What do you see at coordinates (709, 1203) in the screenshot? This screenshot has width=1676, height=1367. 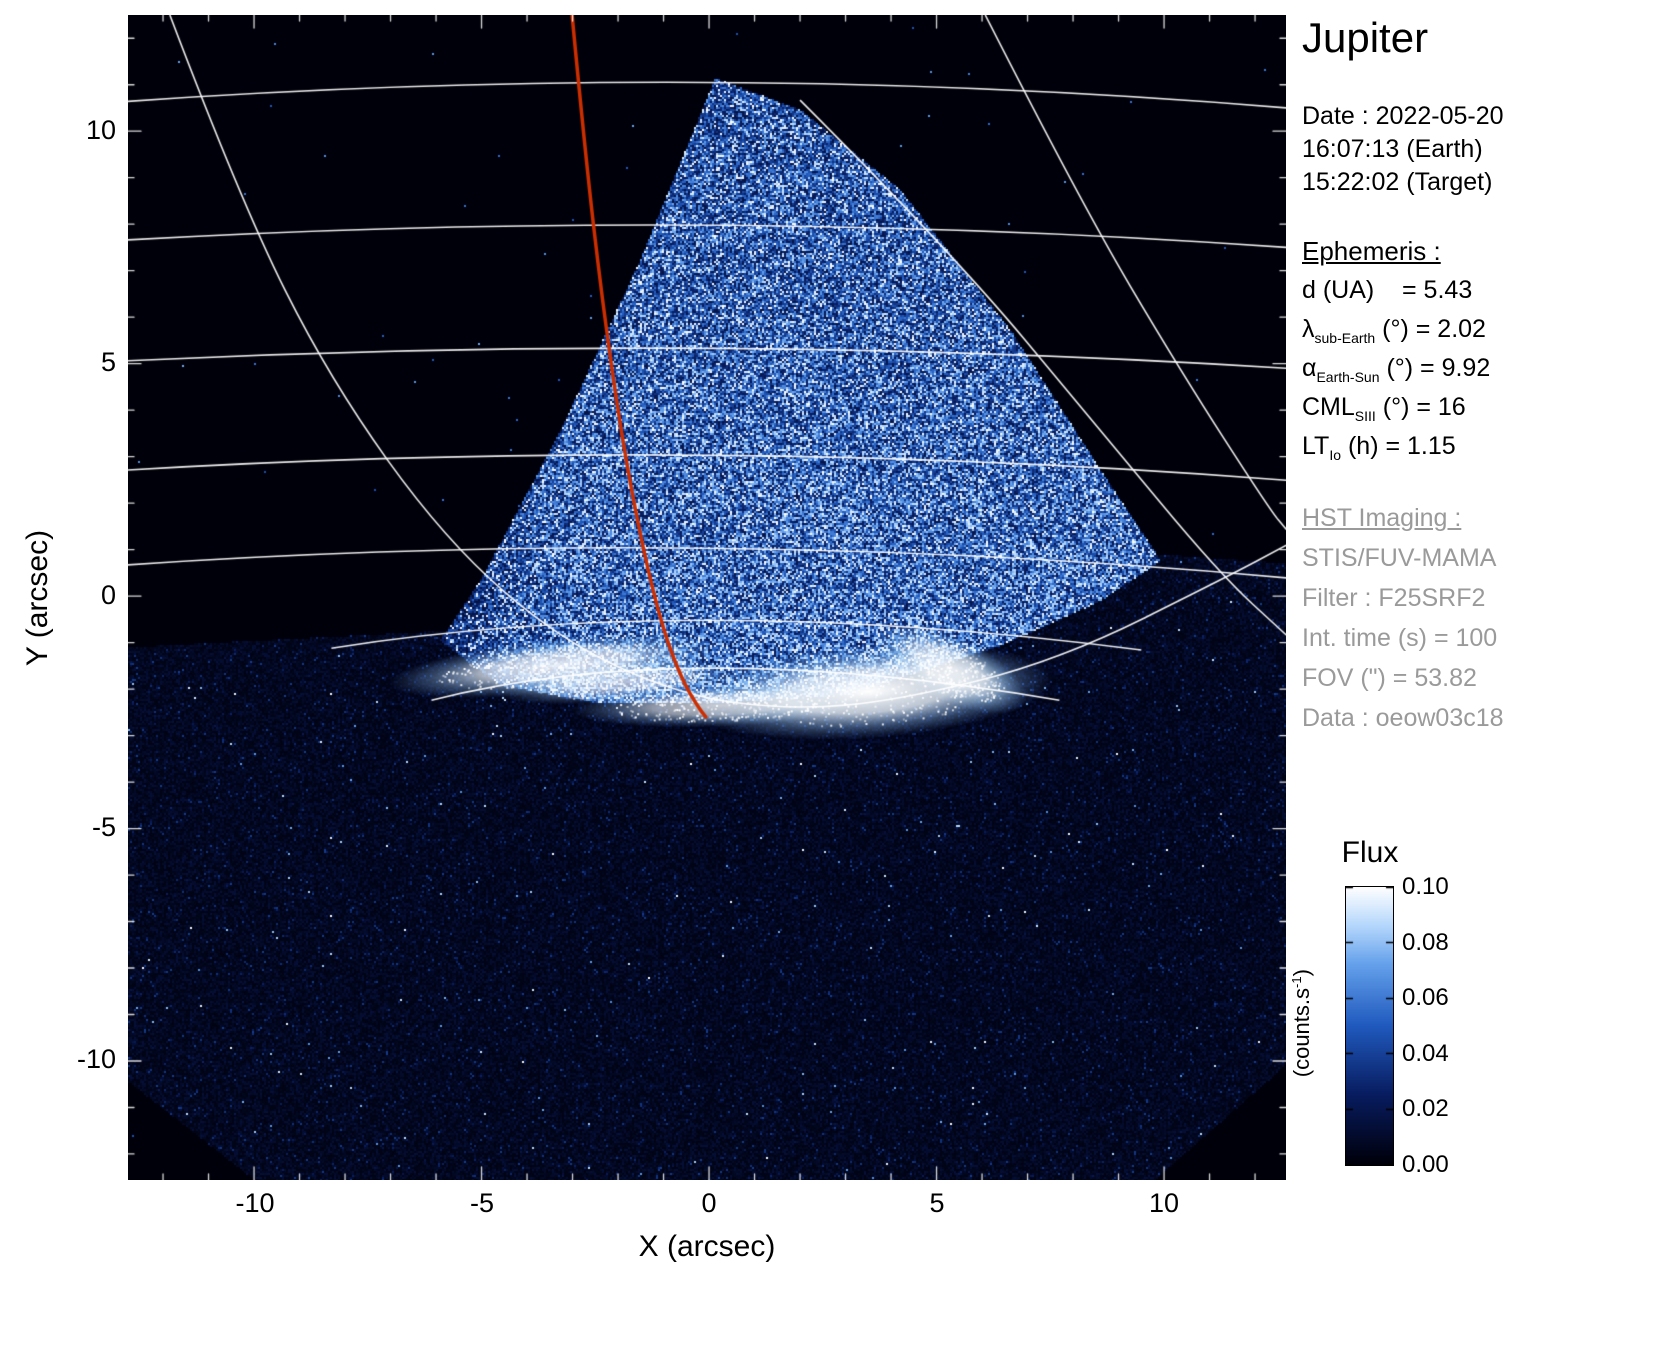 I see `x-tick-label: 0` at bounding box center [709, 1203].